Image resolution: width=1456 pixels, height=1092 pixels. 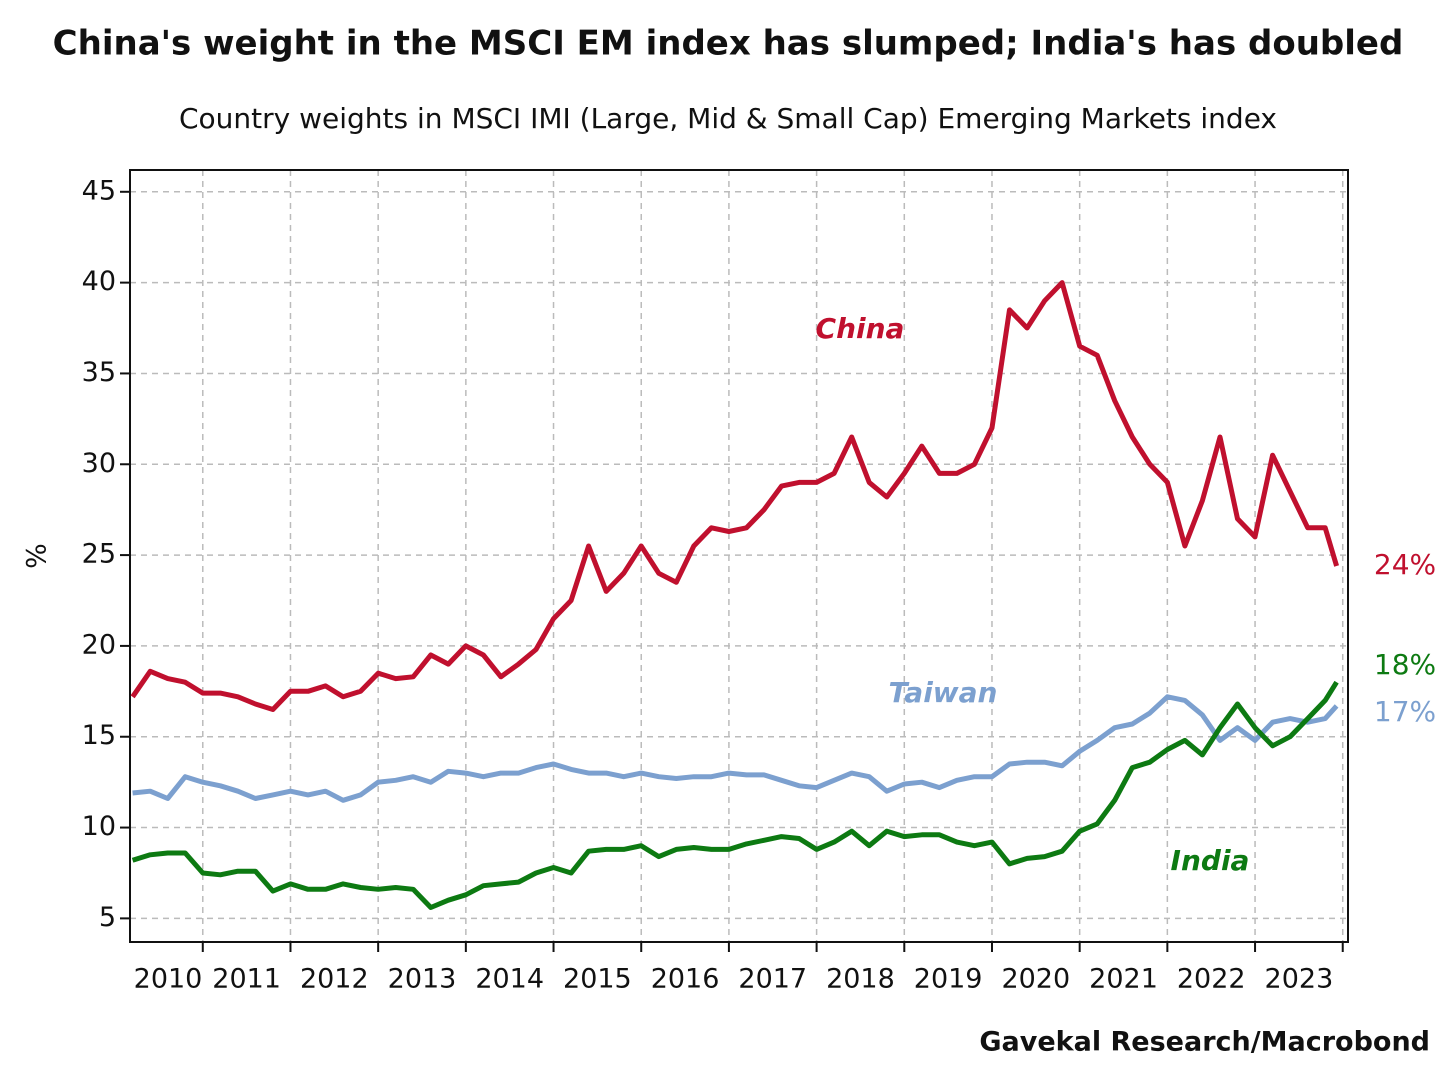 What do you see at coordinates (246, 979) in the screenshot?
I see `x-tick-label: 2011` at bounding box center [246, 979].